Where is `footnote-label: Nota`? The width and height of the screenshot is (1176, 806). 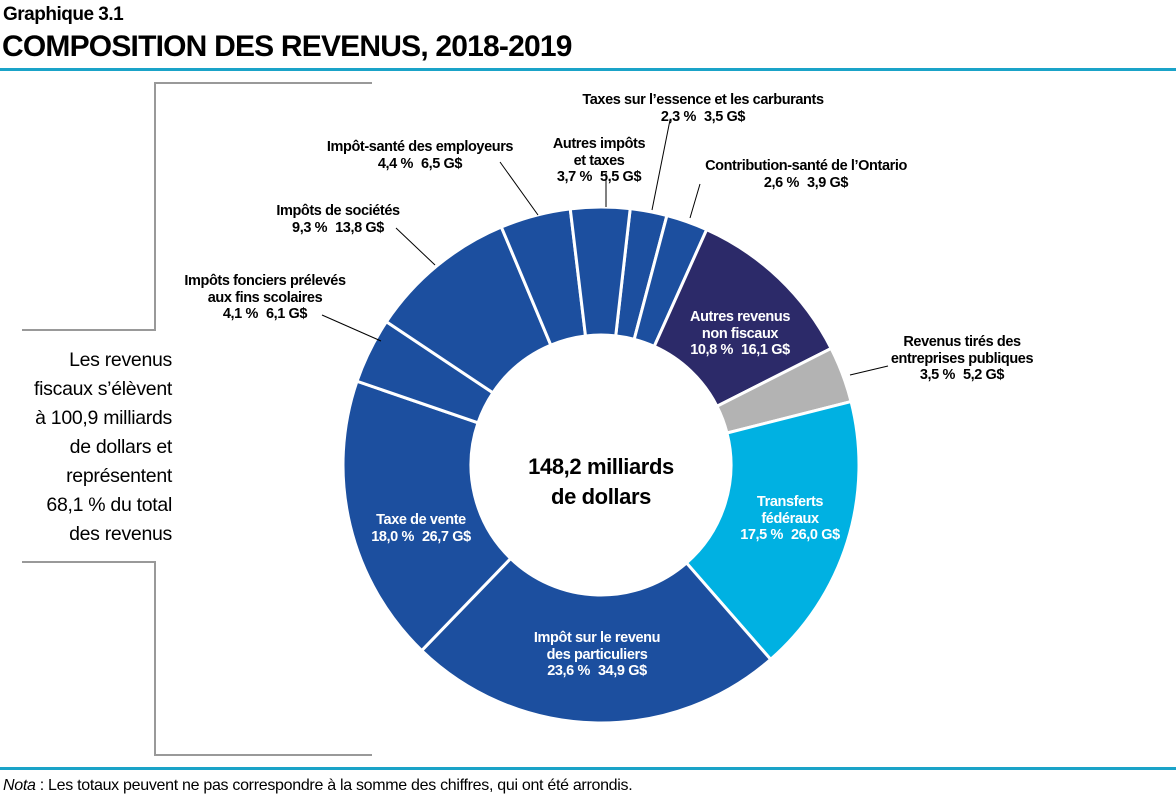
footnote-label: Nota is located at coordinates (19, 785).